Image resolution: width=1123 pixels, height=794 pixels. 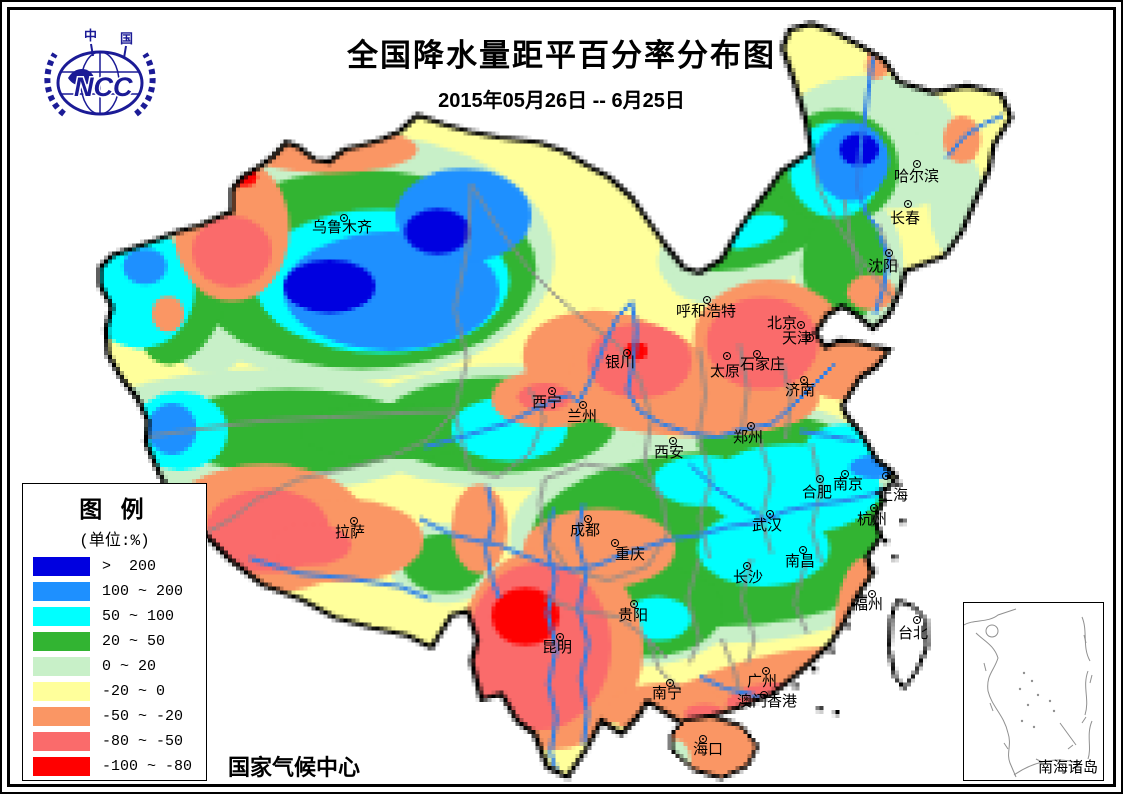 I want to click on legend-label: -50 ~ -20, so click(x=143, y=716).